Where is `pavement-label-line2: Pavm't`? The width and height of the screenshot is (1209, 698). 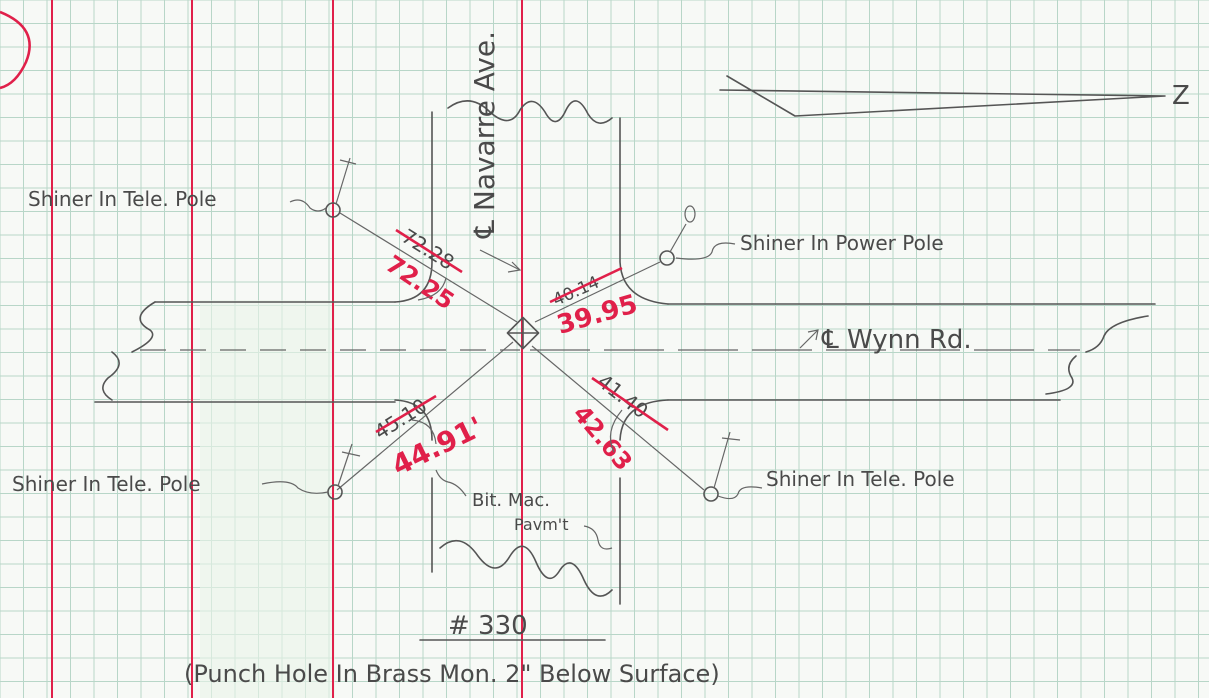 pavement-label-line2: Pavm't is located at coordinates (541, 524).